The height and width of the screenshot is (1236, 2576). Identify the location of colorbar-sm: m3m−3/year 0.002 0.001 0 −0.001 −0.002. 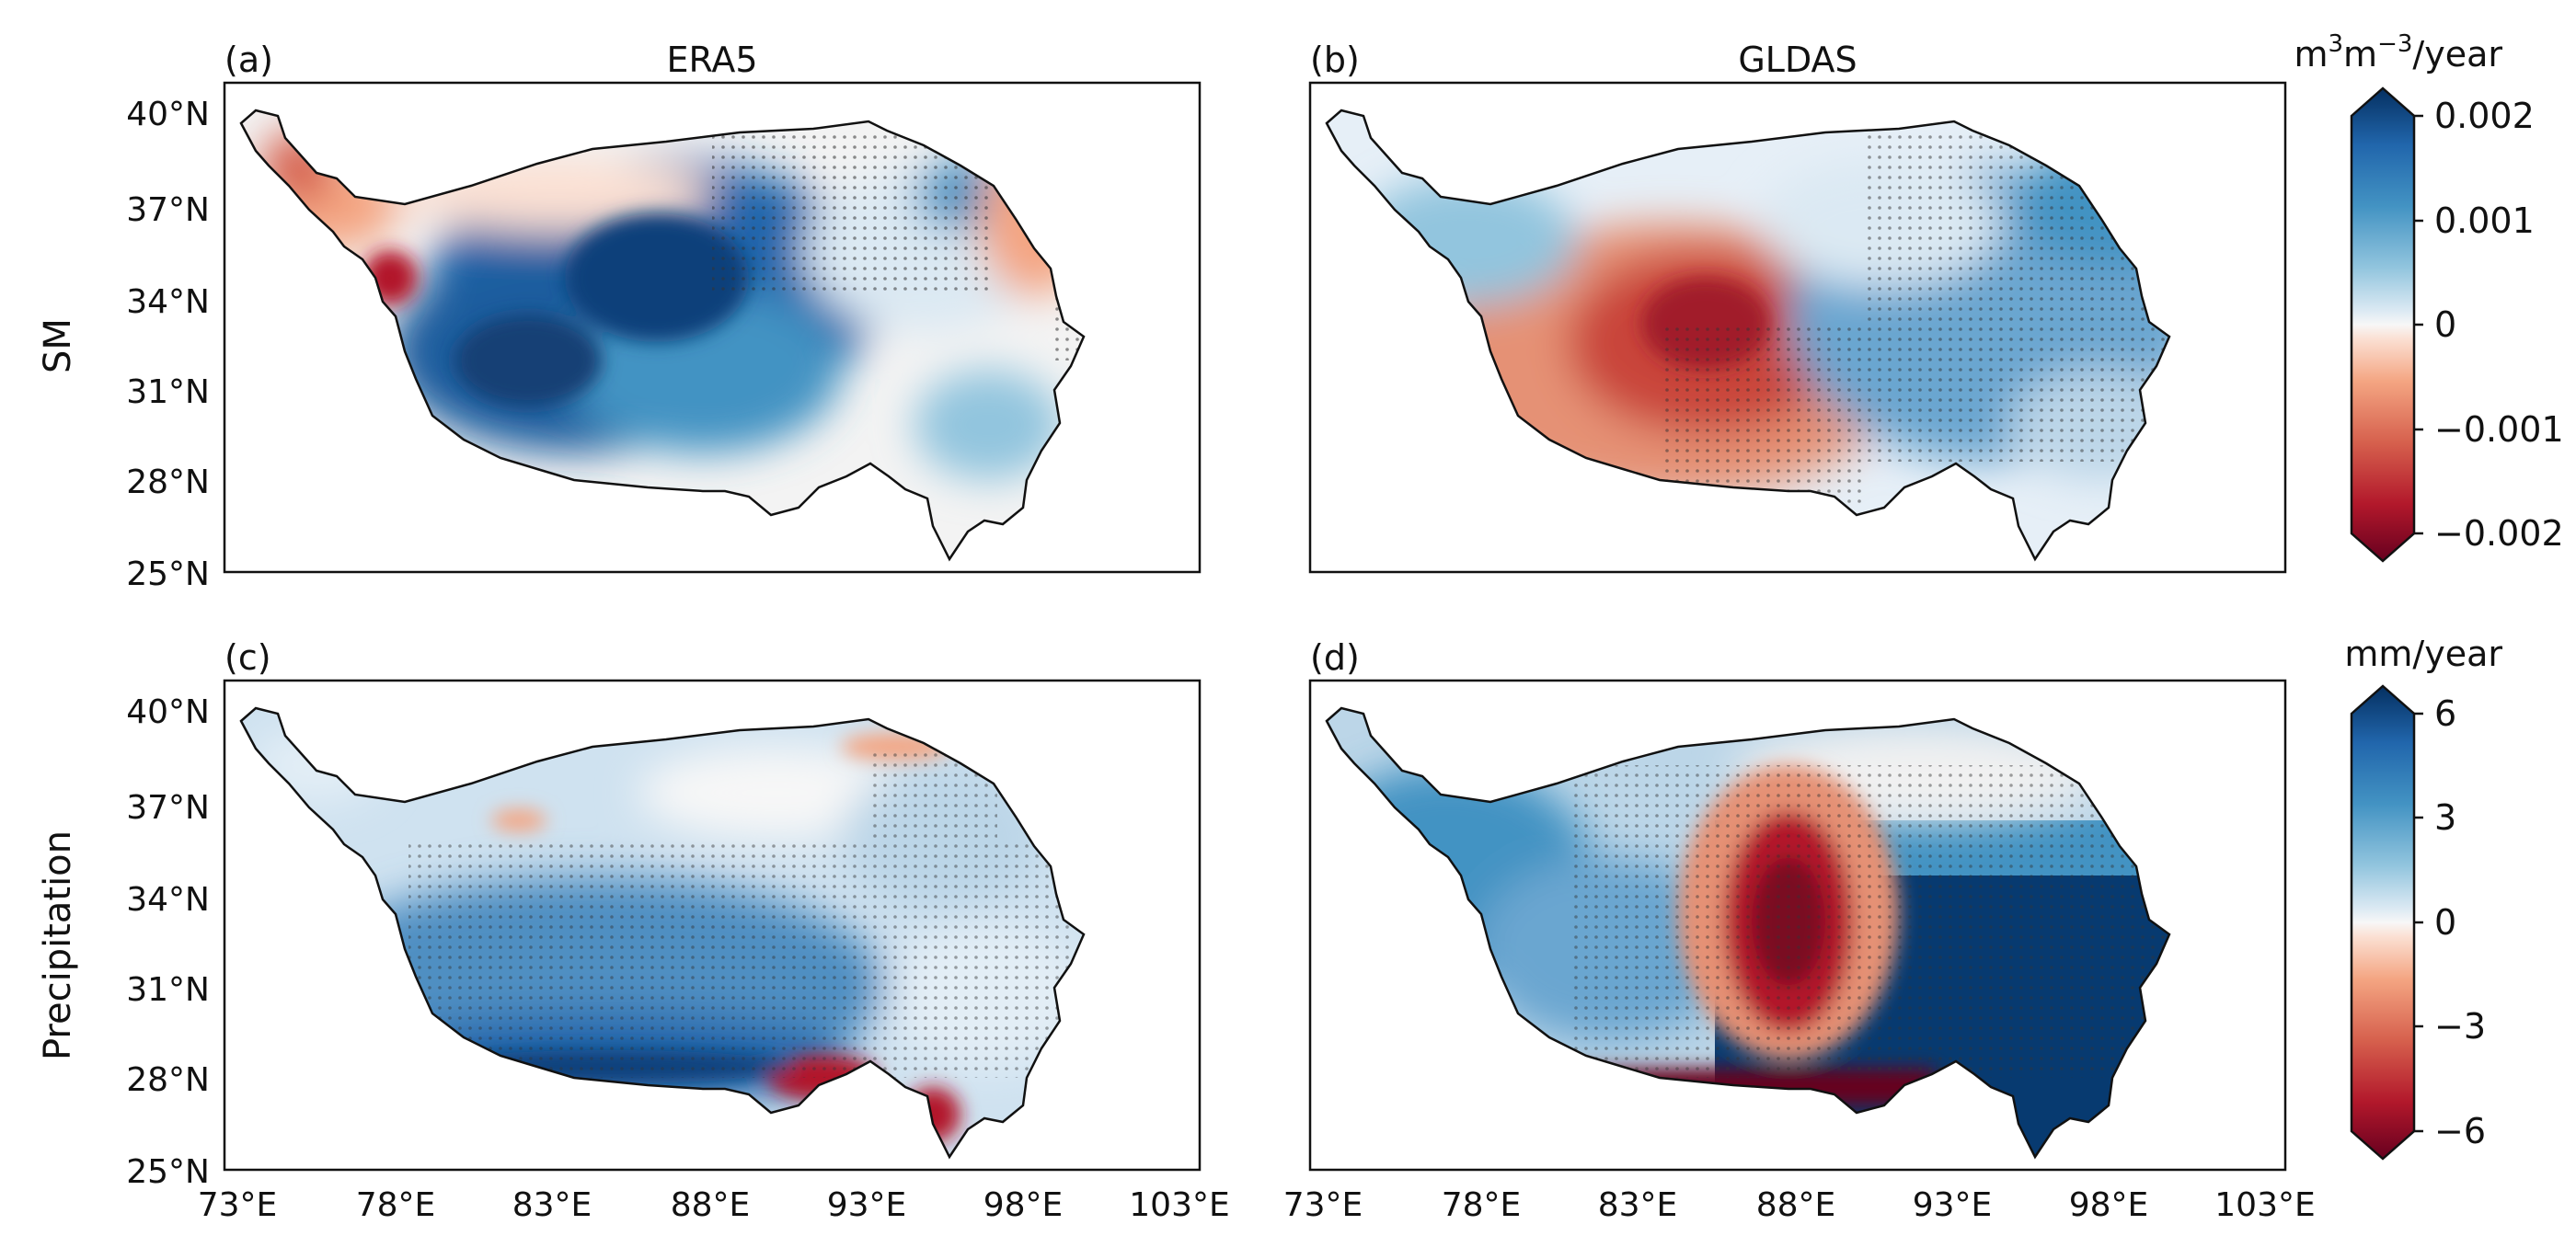
(2429, 296).